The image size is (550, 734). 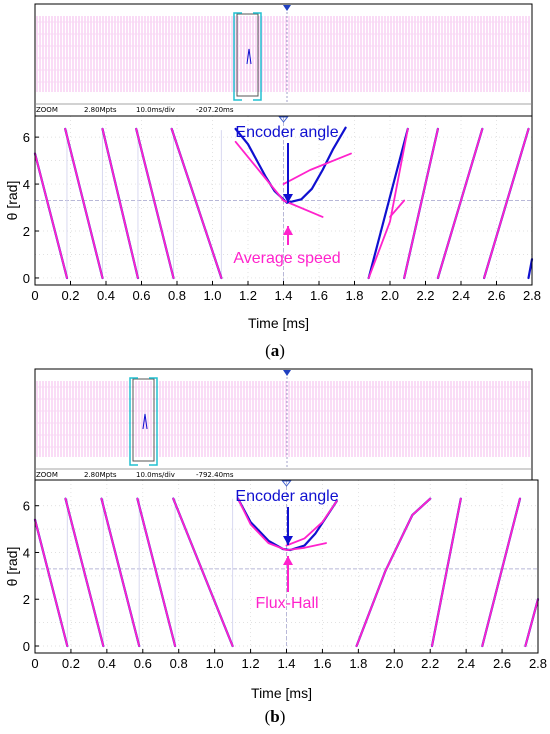 I want to click on estimate-annotation: Flux-Hall, so click(x=286, y=603).